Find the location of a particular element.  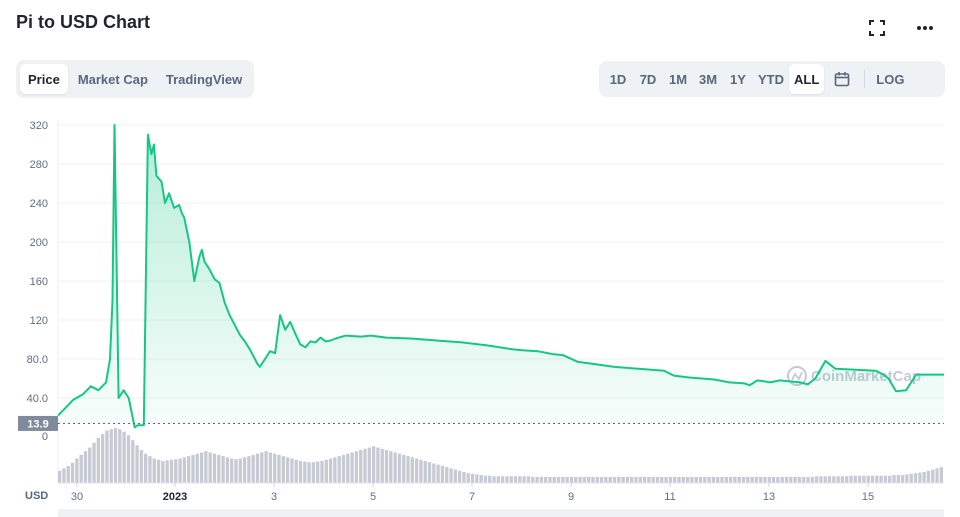

calendar-icon is located at coordinates (842, 79).